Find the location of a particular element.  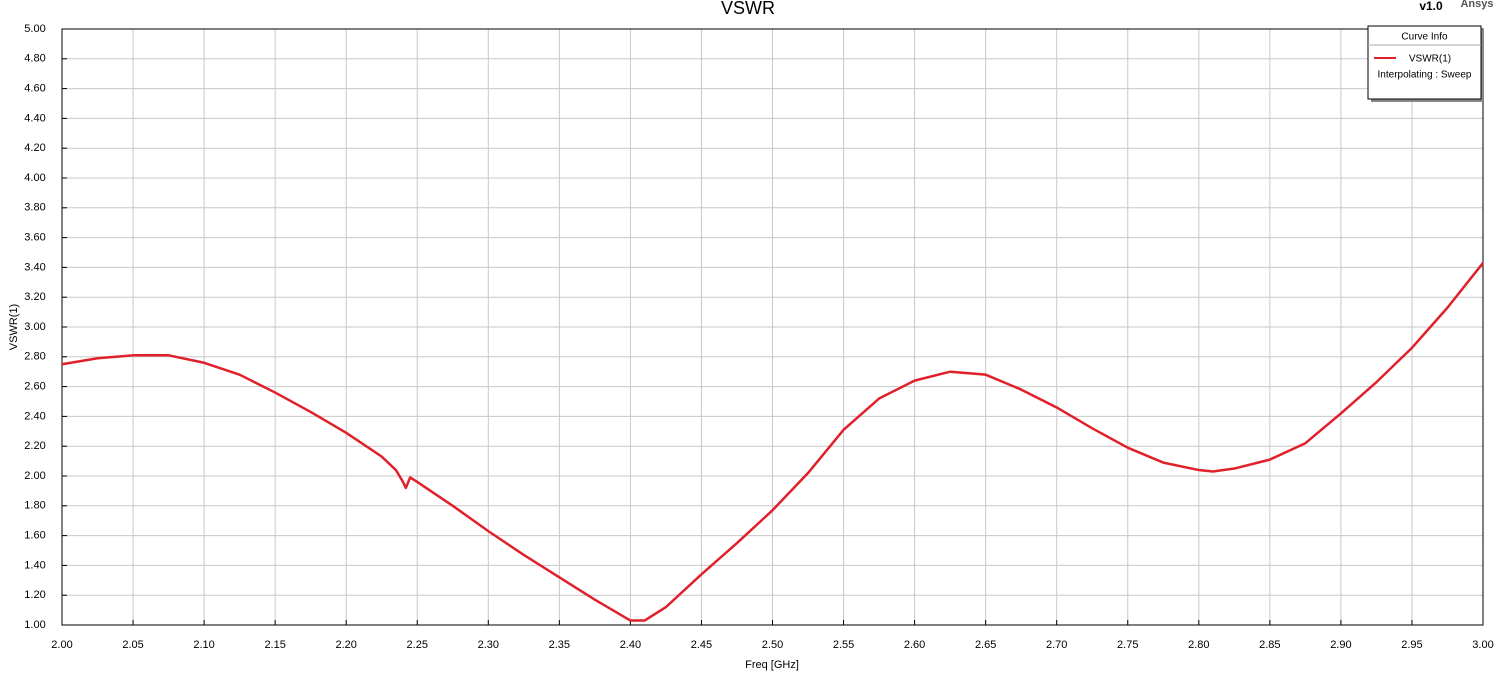

x-tick-label: 2.00 is located at coordinates (61, 645).